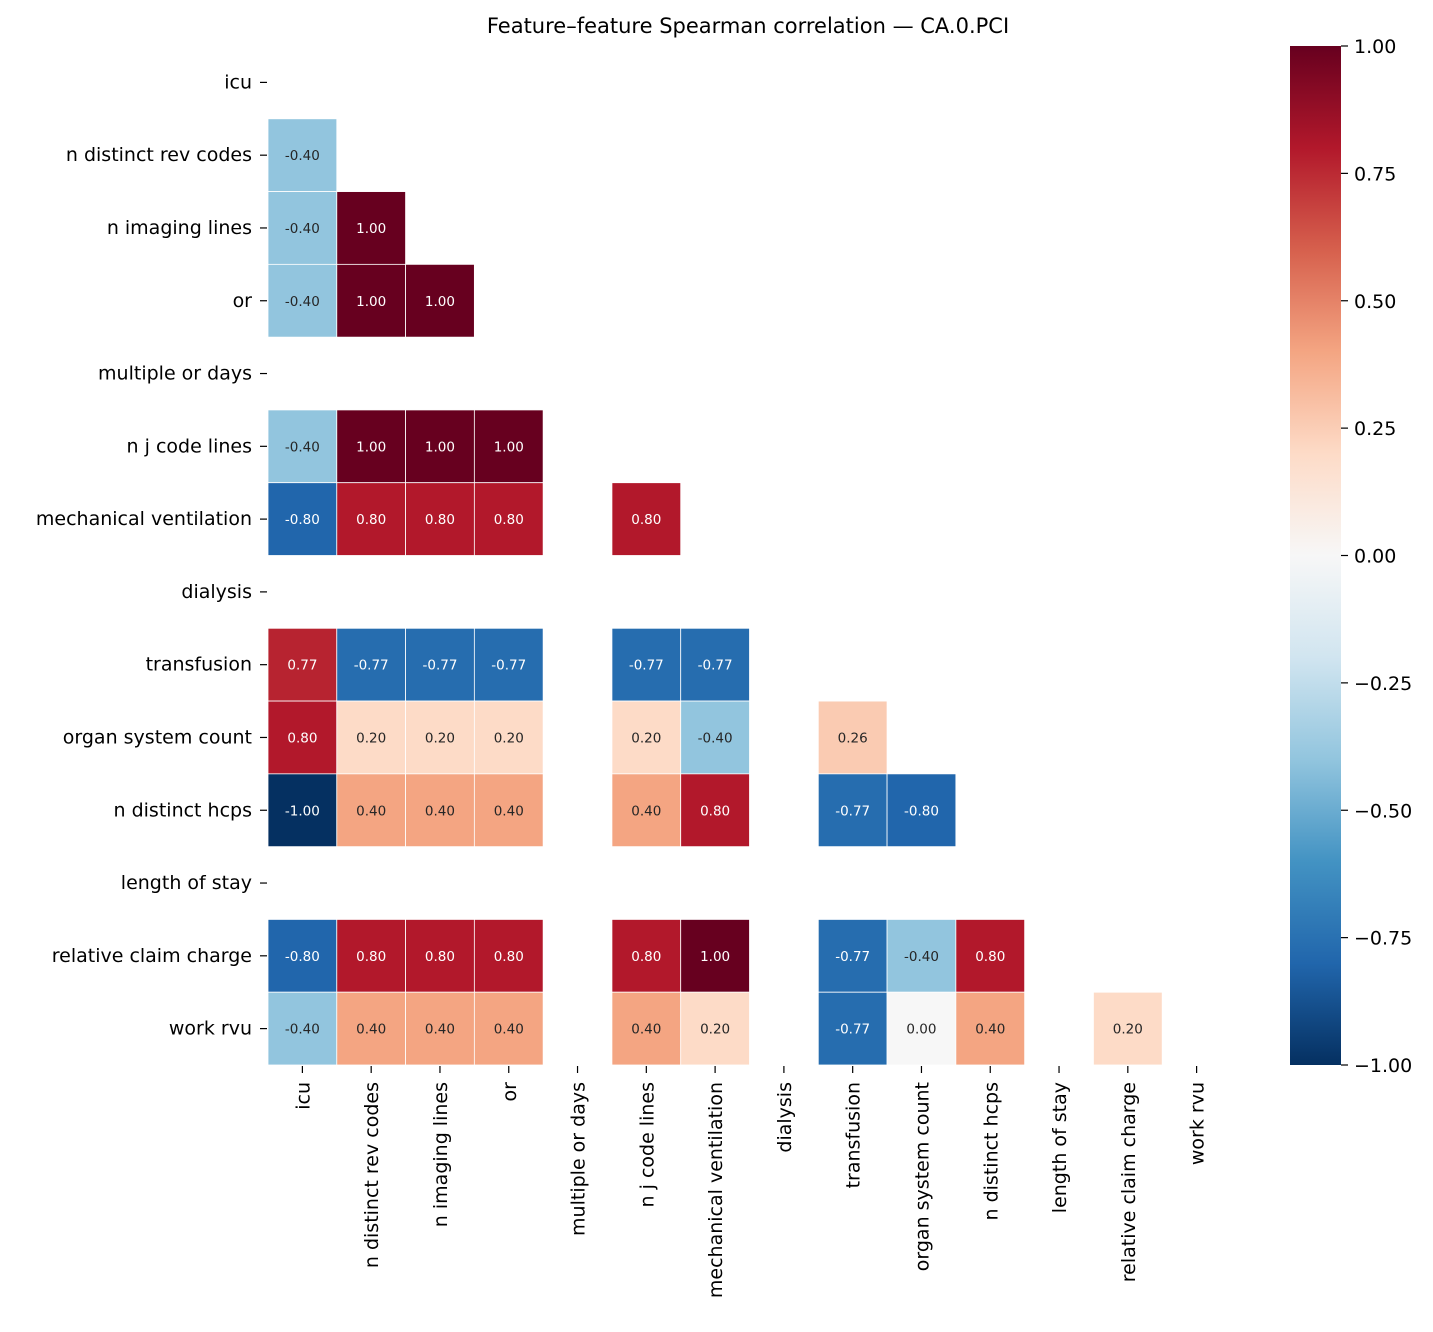 This screenshot has height=1332, width=1433. I want to click on colorbar-tick-label: −0.75, so click(1383, 939).